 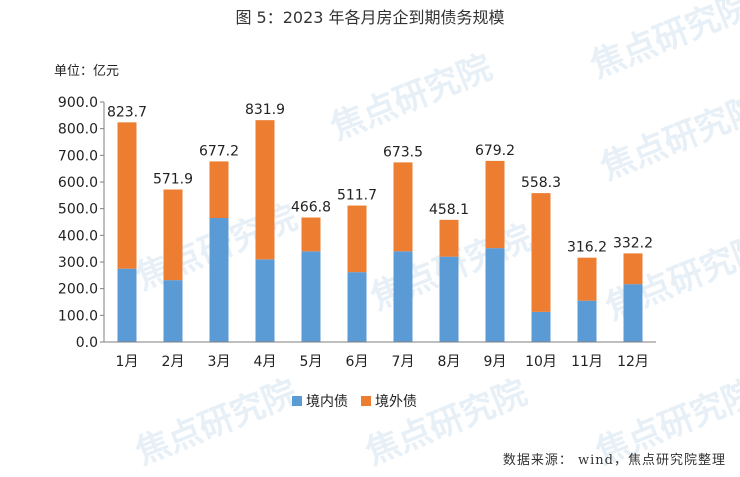 What do you see at coordinates (311, 362) in the screenshot?
I see `x-tick-label: 5月` at bounding box center [311, 362].